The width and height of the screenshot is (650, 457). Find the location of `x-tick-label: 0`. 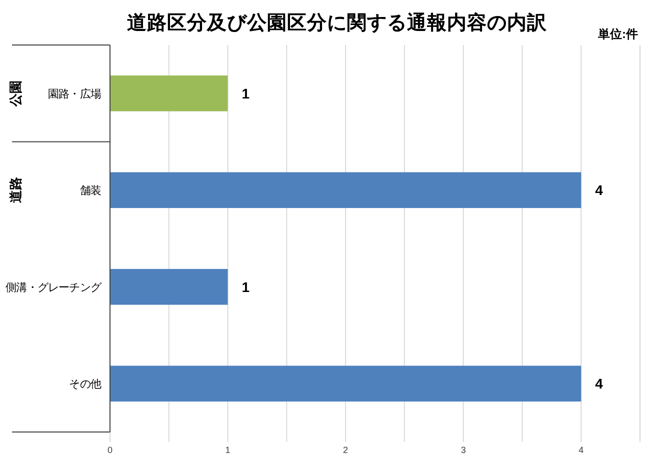

x-tick-label: 0 is located at coordinates (110, 450).